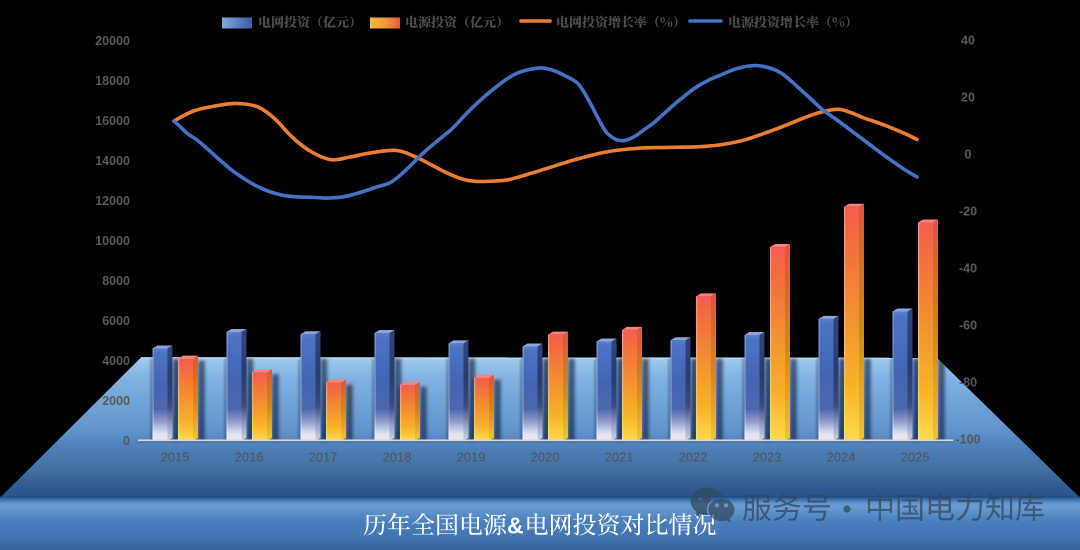  What do you see at coordinates (175, 456) in the screenshot?
I see `svg-text: 2015` at bounding box center [175, 456].